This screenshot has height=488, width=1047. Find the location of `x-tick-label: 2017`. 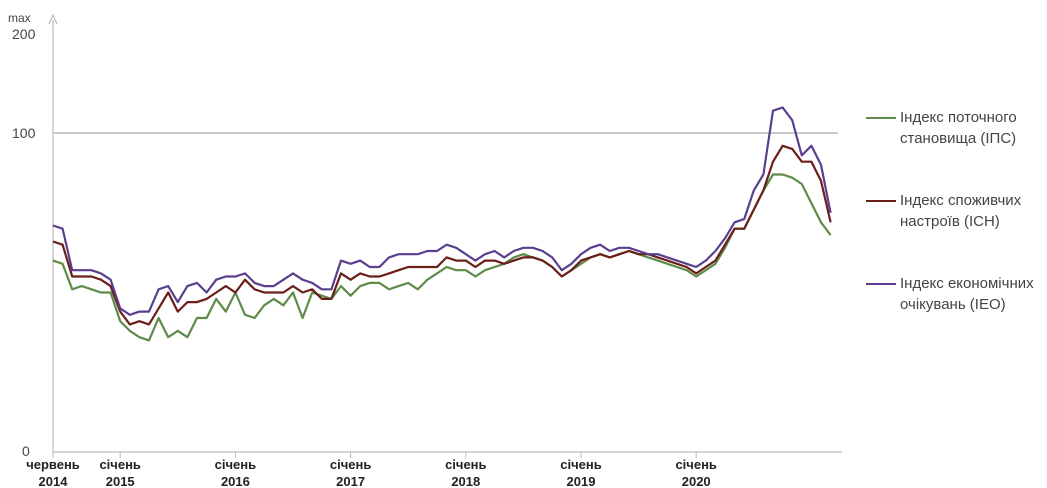

x-tick-label: 2017 is located at coordinates (350, 481).